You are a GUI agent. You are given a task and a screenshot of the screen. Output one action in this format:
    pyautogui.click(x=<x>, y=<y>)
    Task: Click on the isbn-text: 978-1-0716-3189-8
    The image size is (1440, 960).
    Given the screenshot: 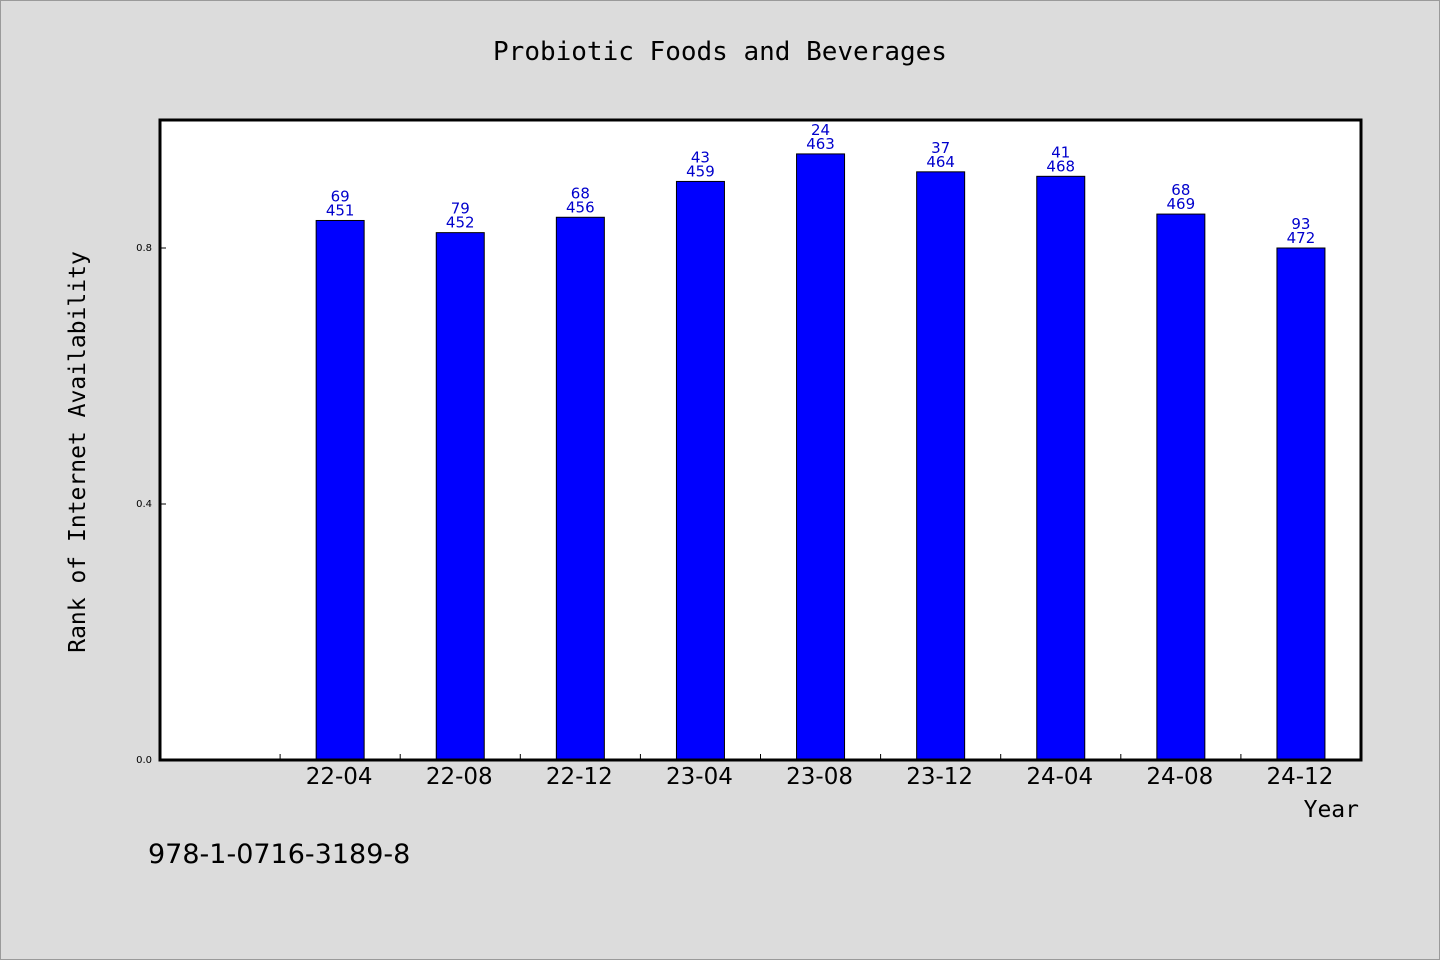 What is the action you would take?
    pyautogui.click(x=279, y=854)
    